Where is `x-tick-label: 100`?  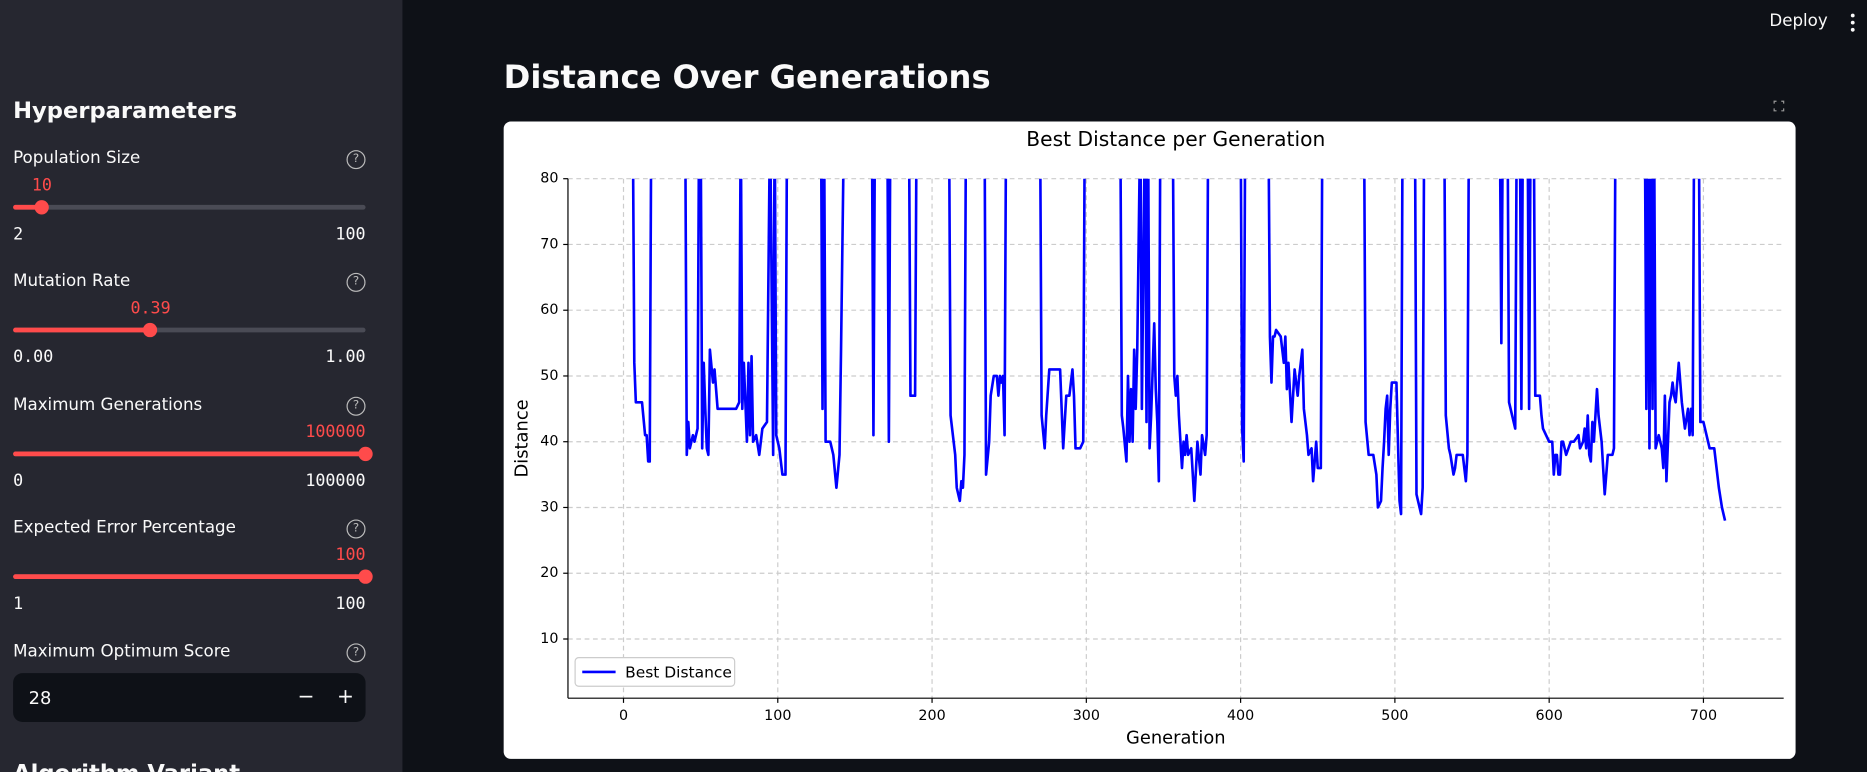
x-tick-label: 100 is located at coordinates (777, 716).